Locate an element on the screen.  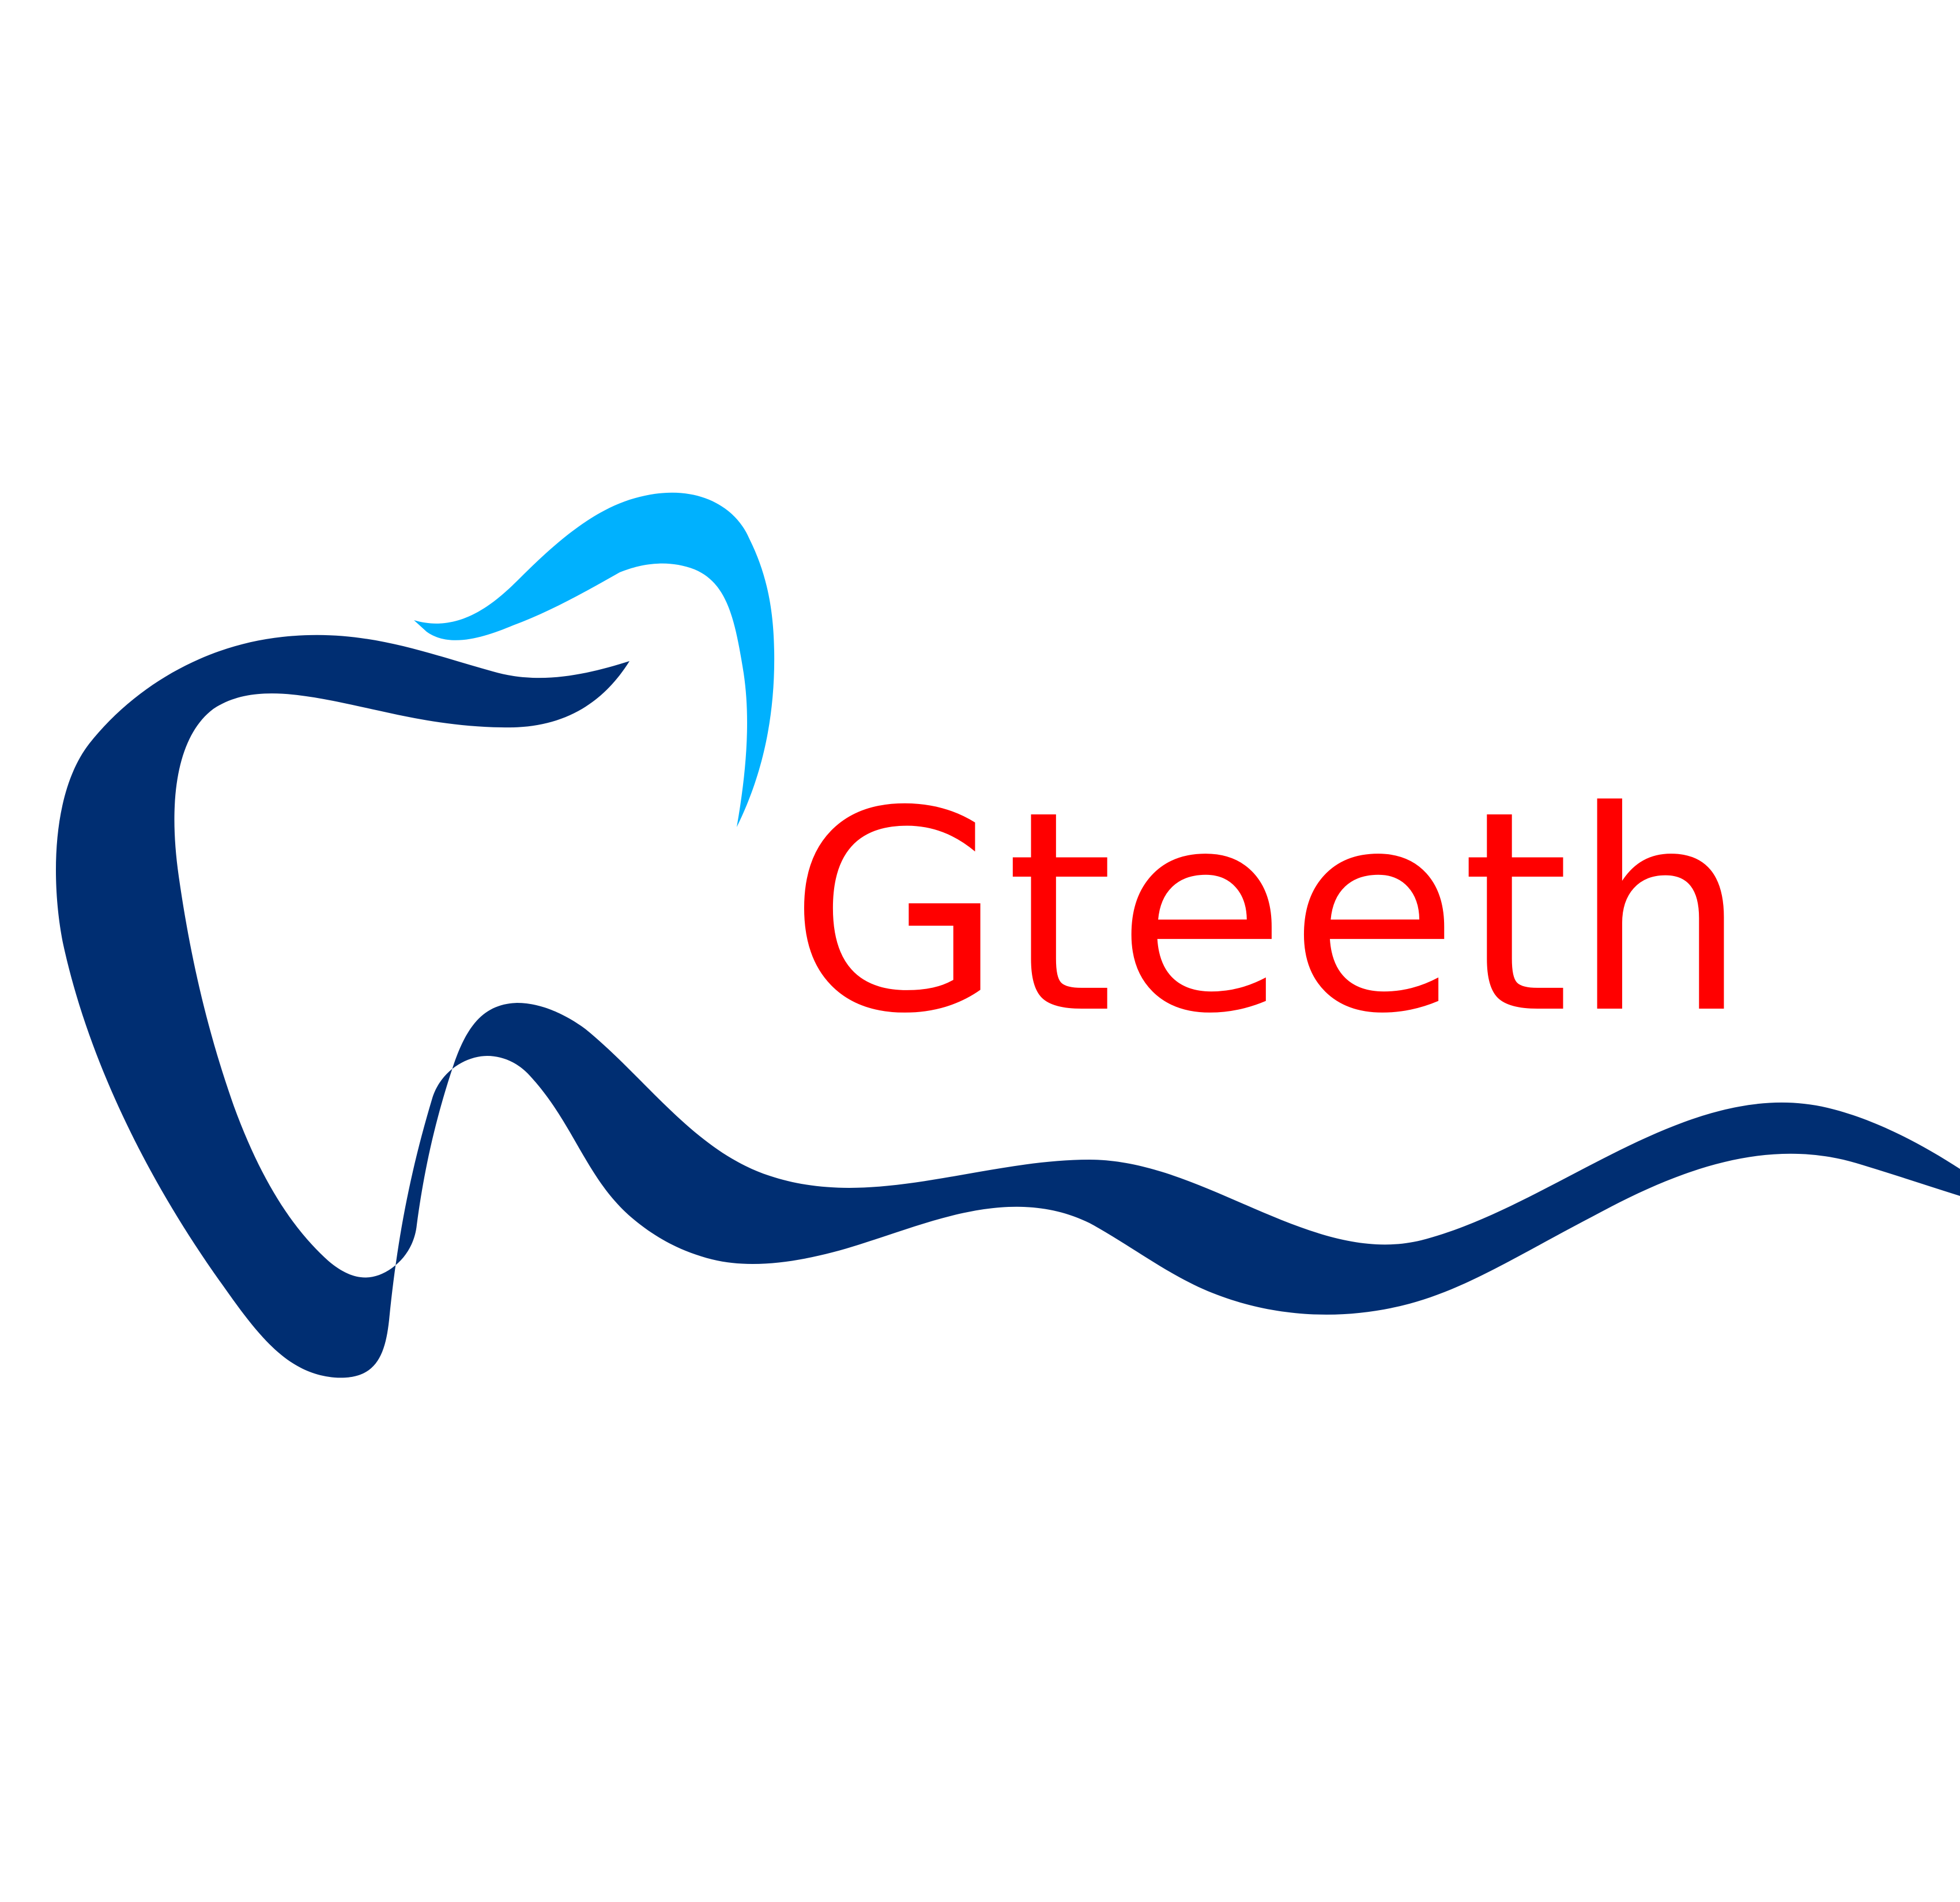
brand-wordmark: Gteeth is located at coordinates (1269, 913).